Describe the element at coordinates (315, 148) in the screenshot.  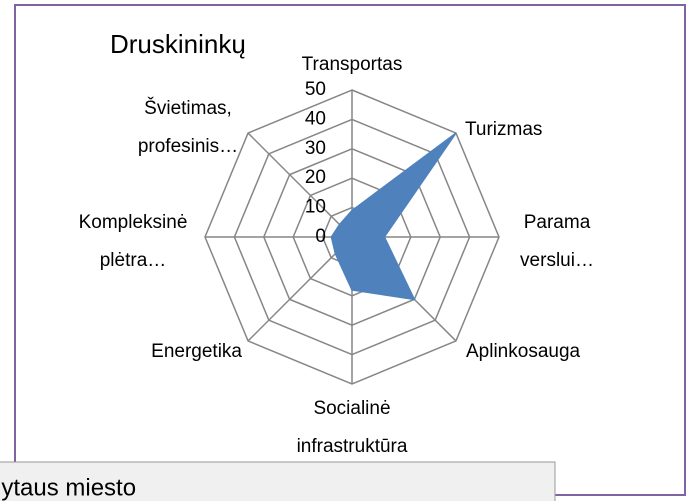
I see `tick-label: 30` at that location.